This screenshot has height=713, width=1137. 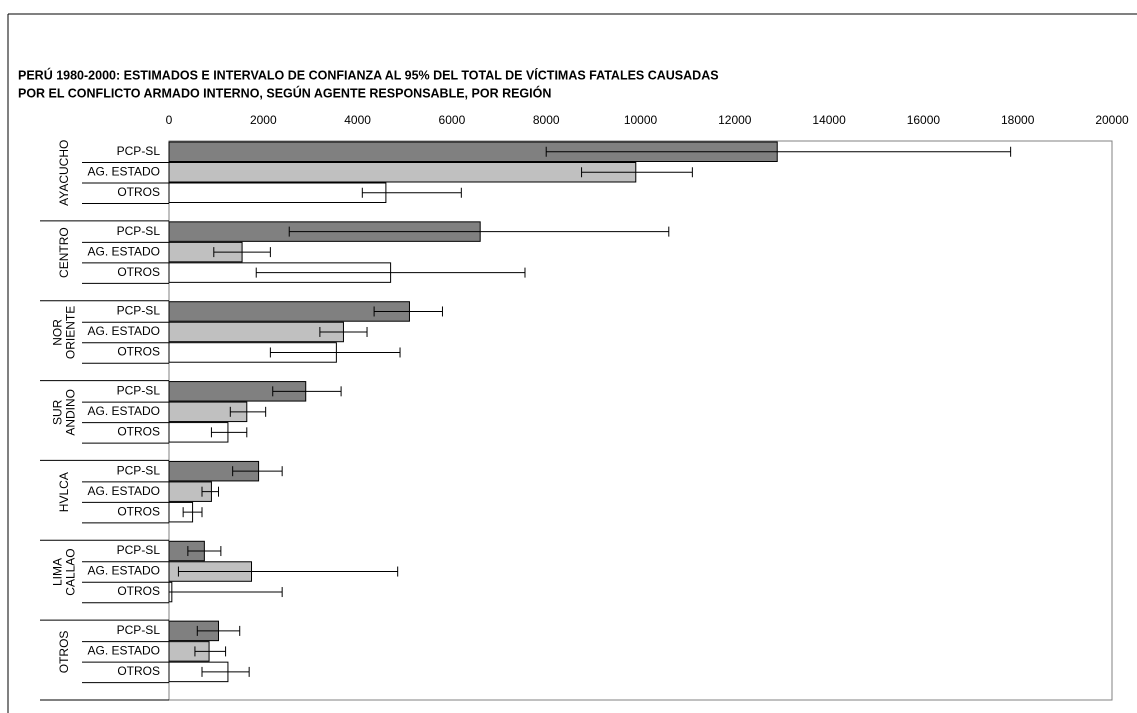 What do you see at coordinates (64, 173) in the screenshot?
I see `region-label: AYACUCHO` at bounding box center [64, 173].